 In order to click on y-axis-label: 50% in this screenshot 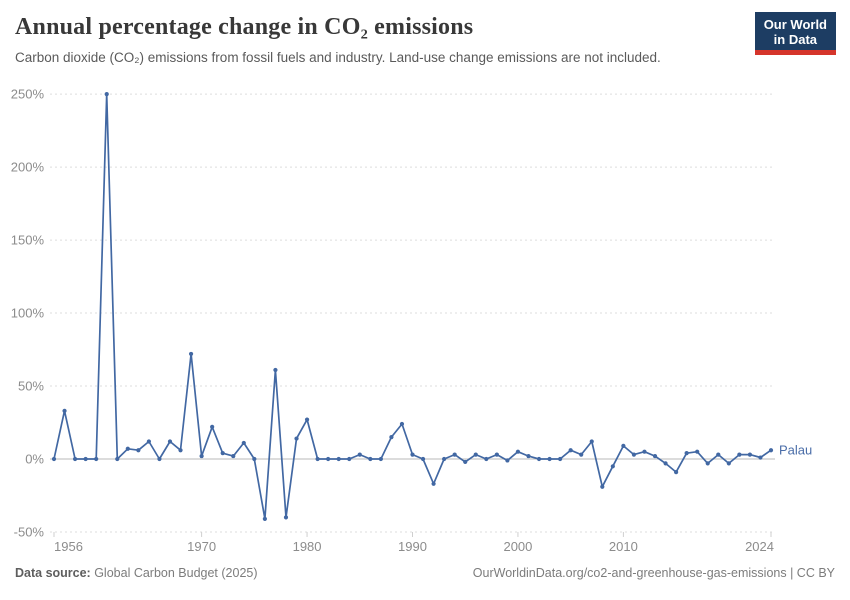, I will do `click(31, 386)`.